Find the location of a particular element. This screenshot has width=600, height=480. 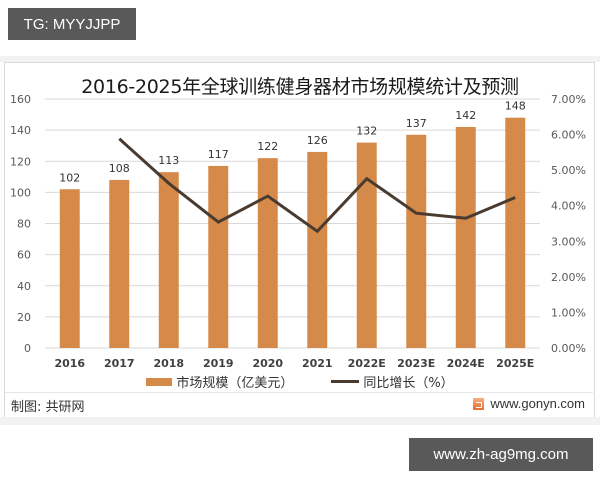

x-axis-tick-label: 2018 is located at coordinates (168, 363).